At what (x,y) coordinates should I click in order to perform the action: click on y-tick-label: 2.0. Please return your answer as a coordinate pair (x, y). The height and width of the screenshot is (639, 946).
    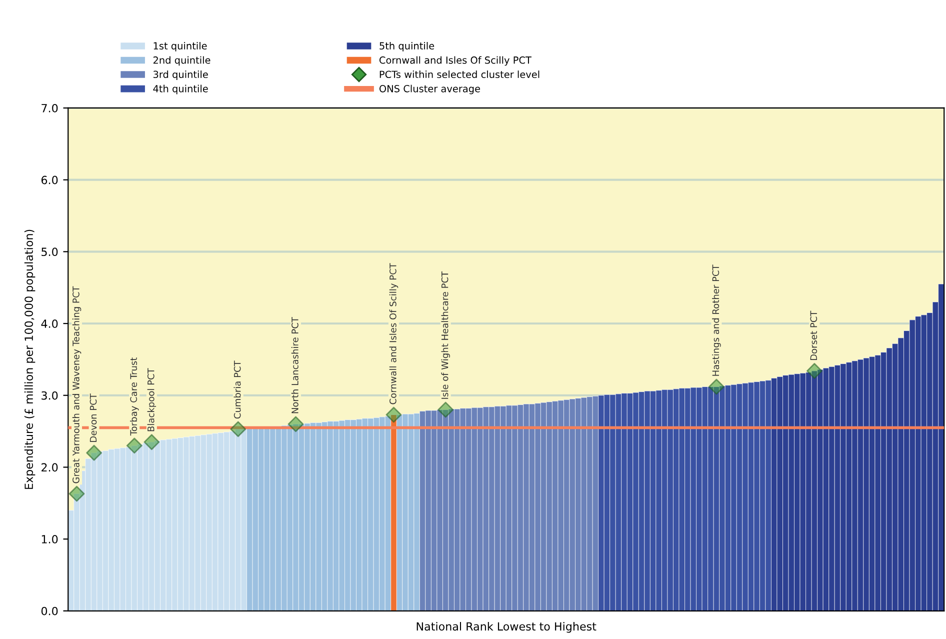
    Looking at the image, I should click on (50, 467).